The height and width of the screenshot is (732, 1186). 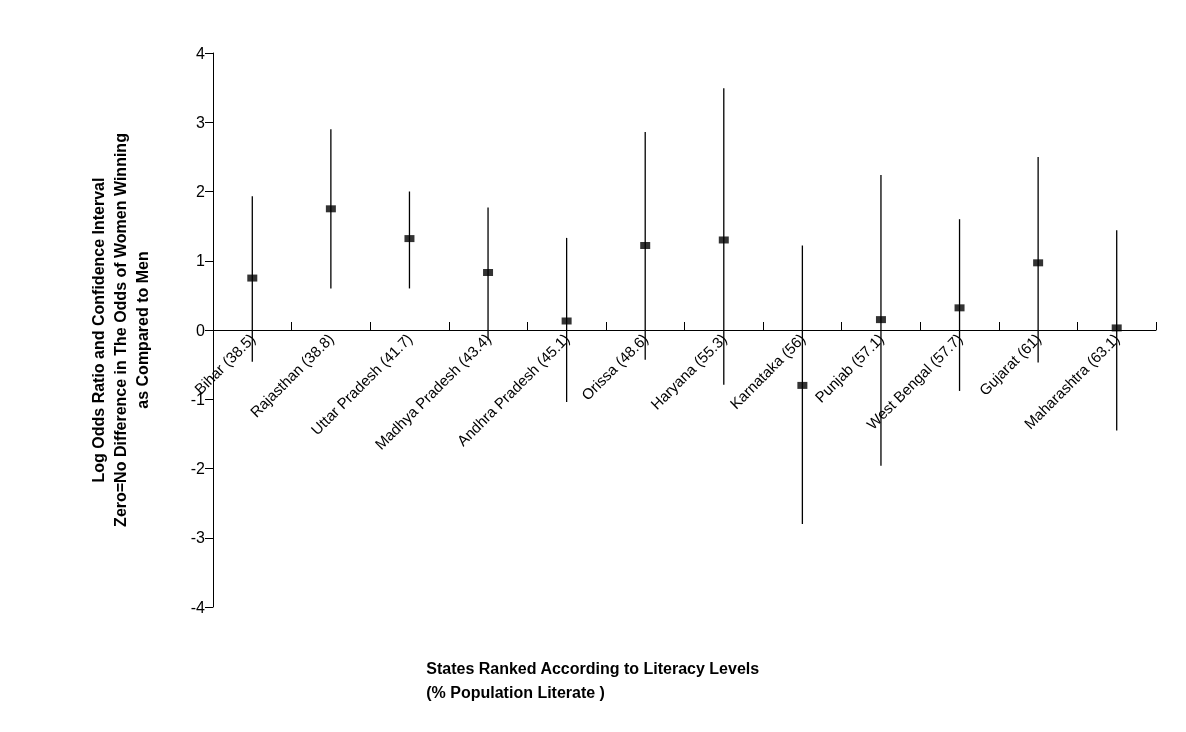 I want to click on y-tick-label: 3, so click(x=201, y=122).